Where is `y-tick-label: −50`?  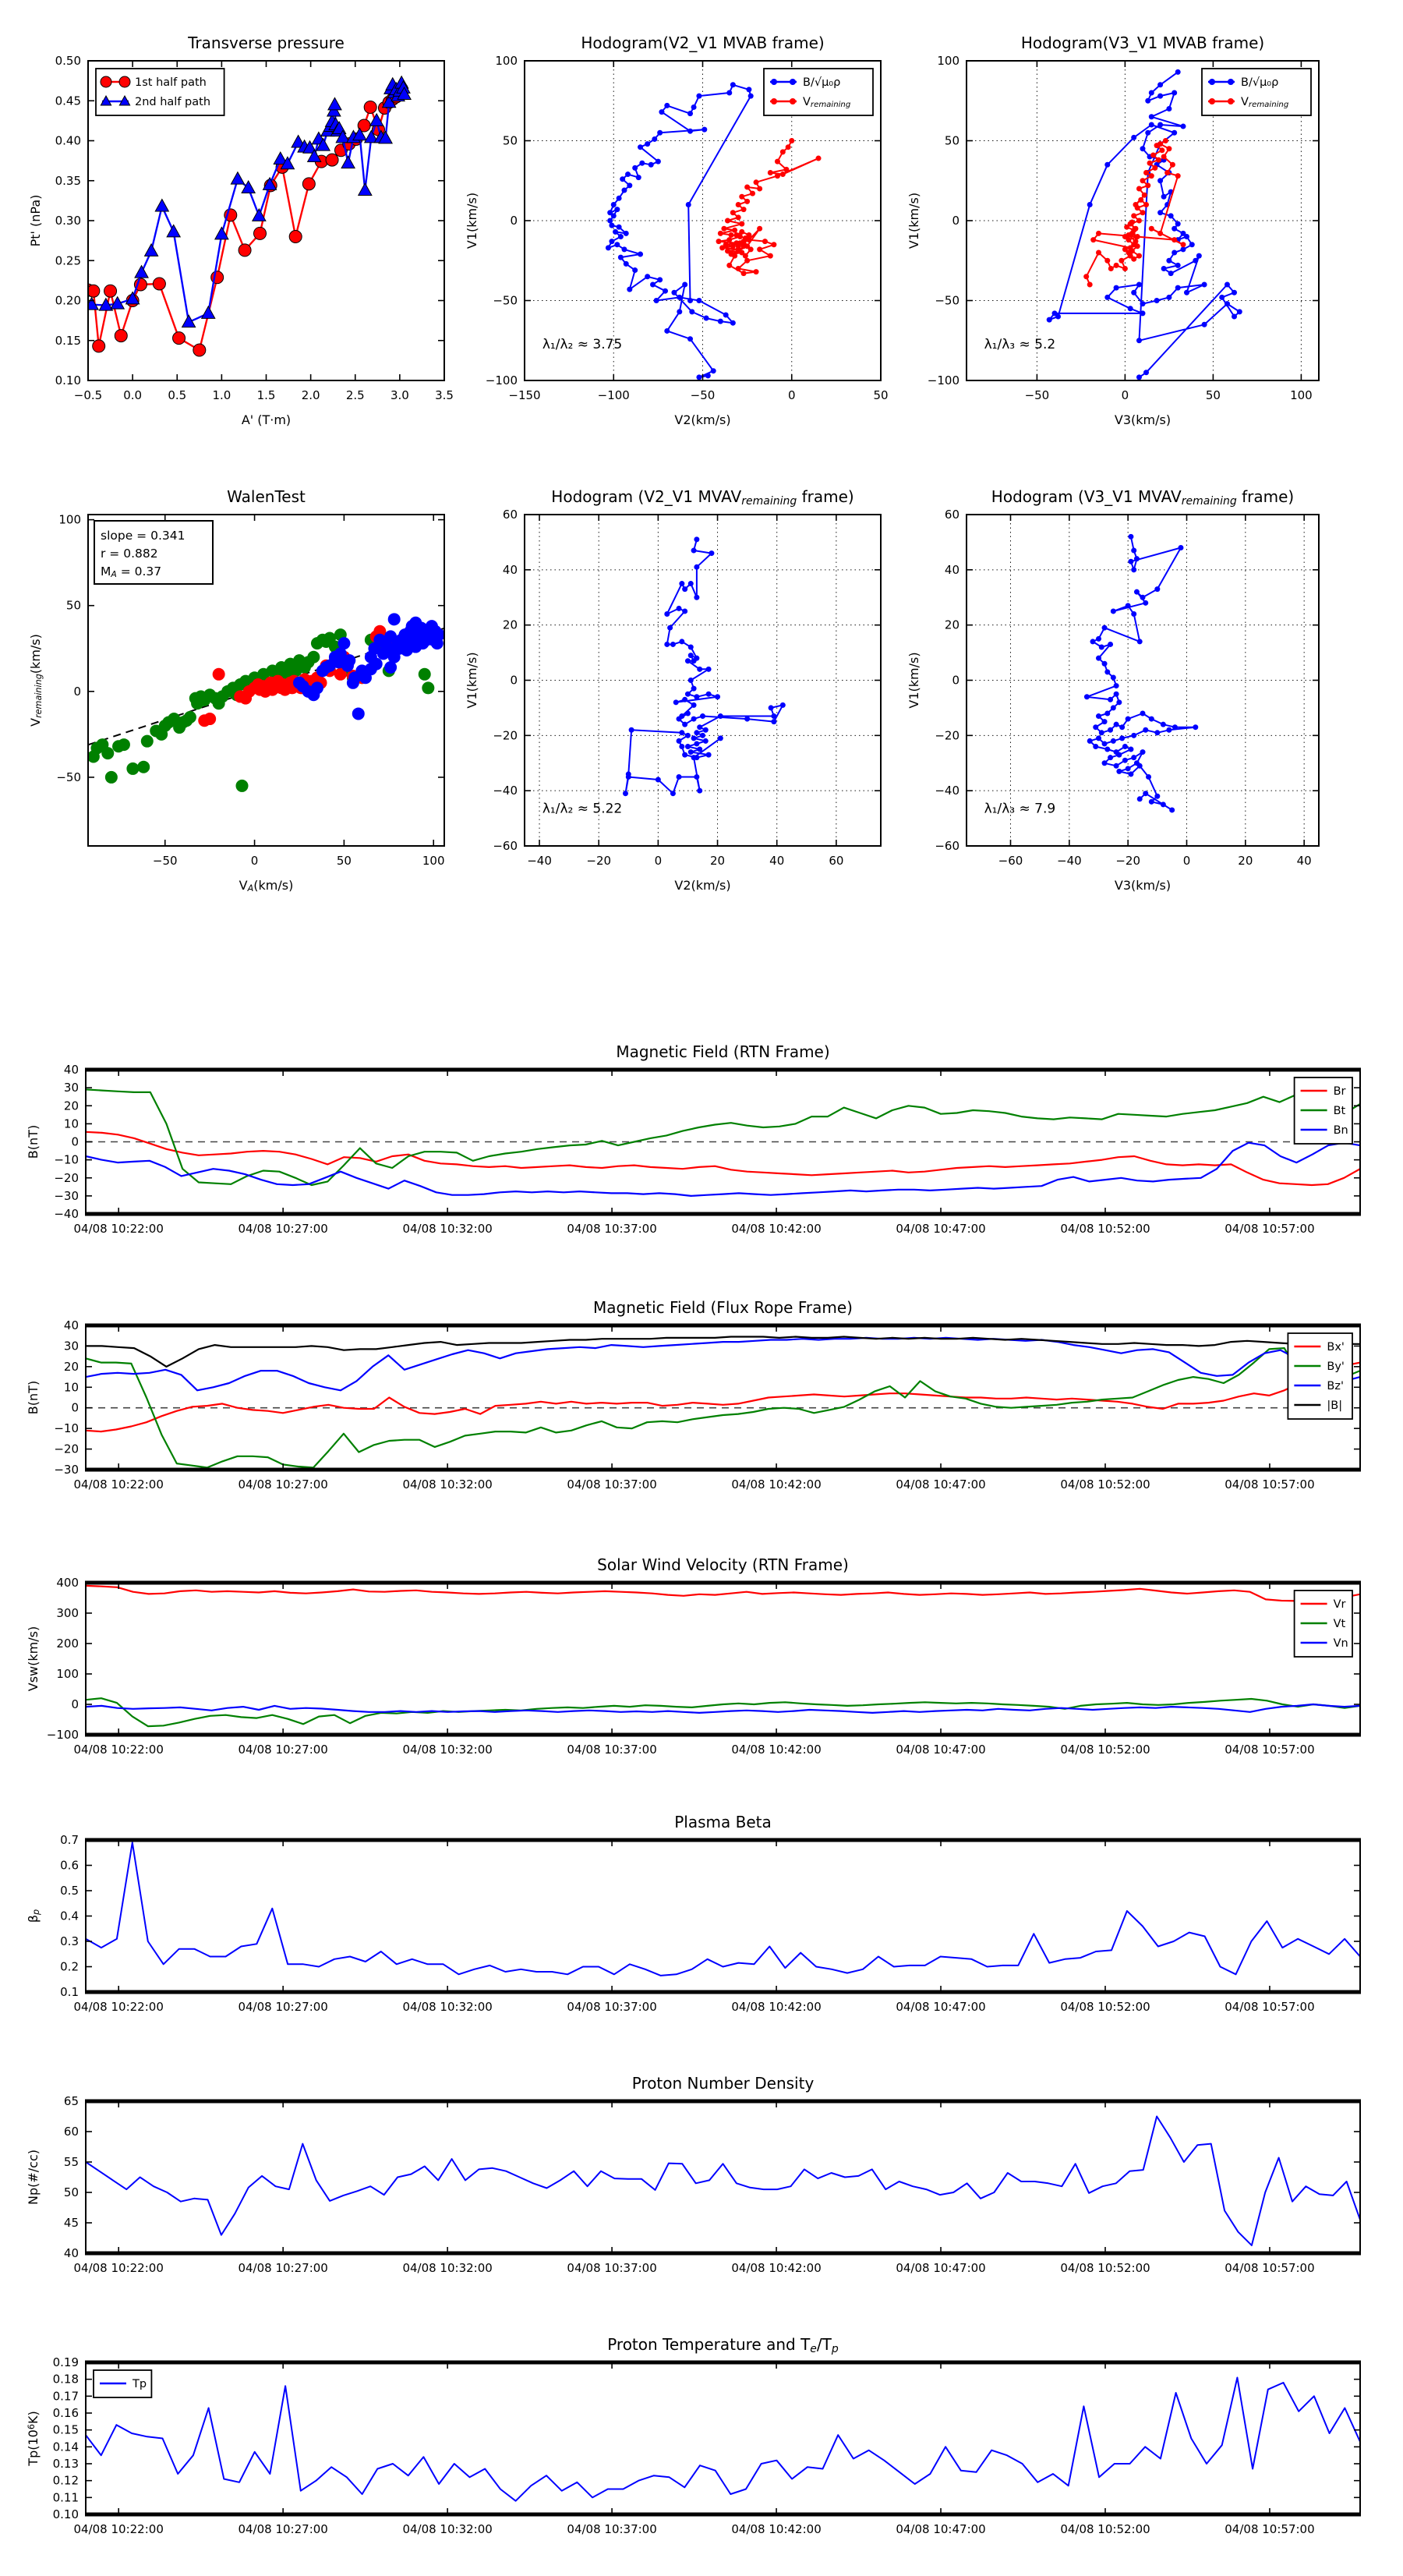 y-tick-label: −50 is located at coordinates (68, 777).